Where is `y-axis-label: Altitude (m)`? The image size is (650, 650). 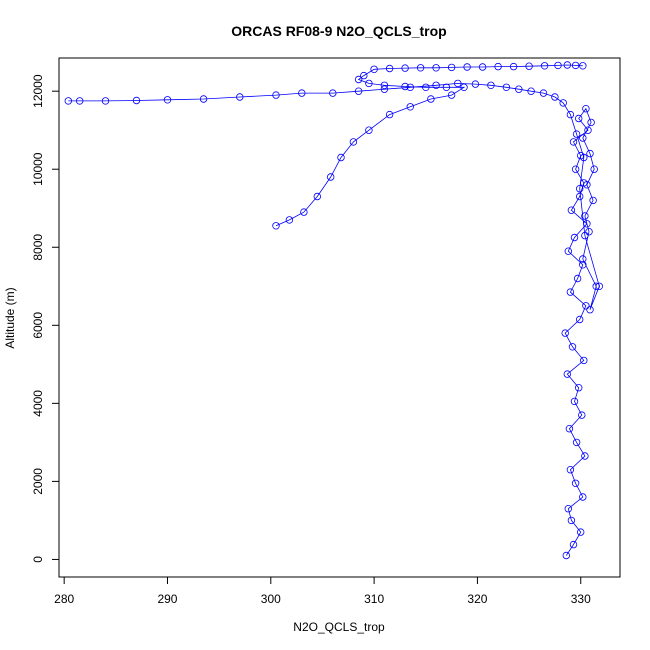 y-axis-label: Altitude (m) is located at coordinates (10, 317).